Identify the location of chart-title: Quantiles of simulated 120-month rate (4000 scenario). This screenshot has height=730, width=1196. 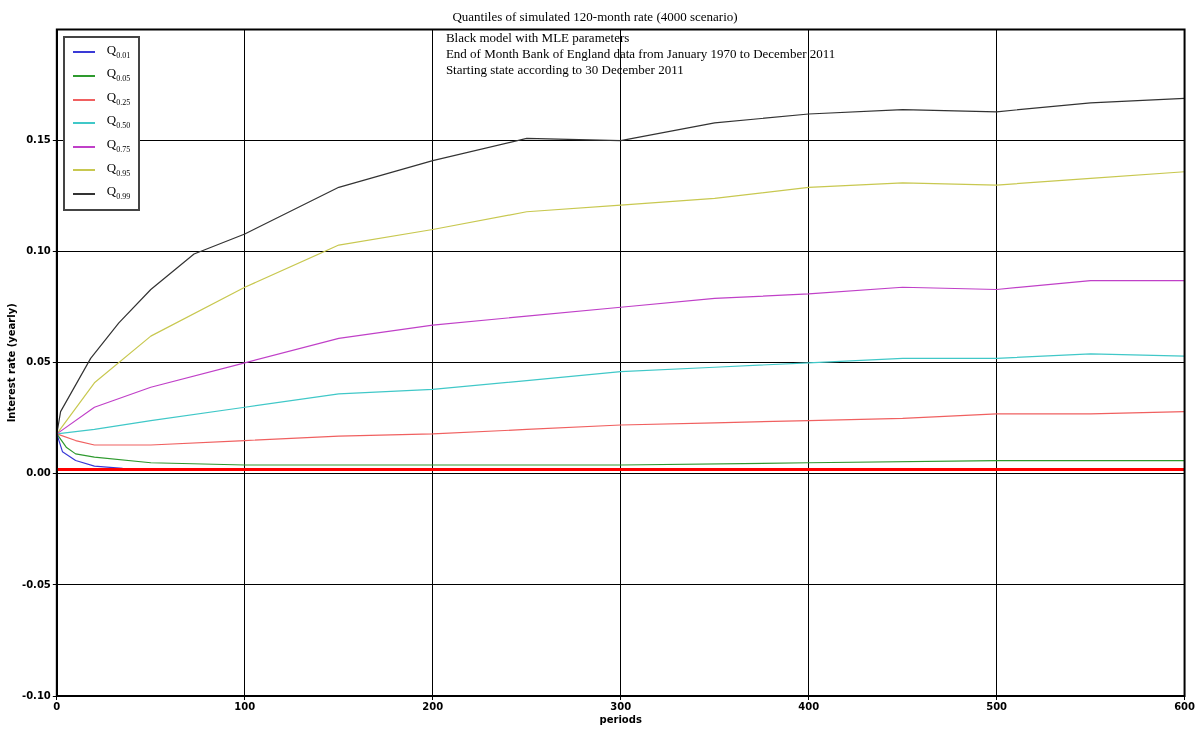
(595, 17).